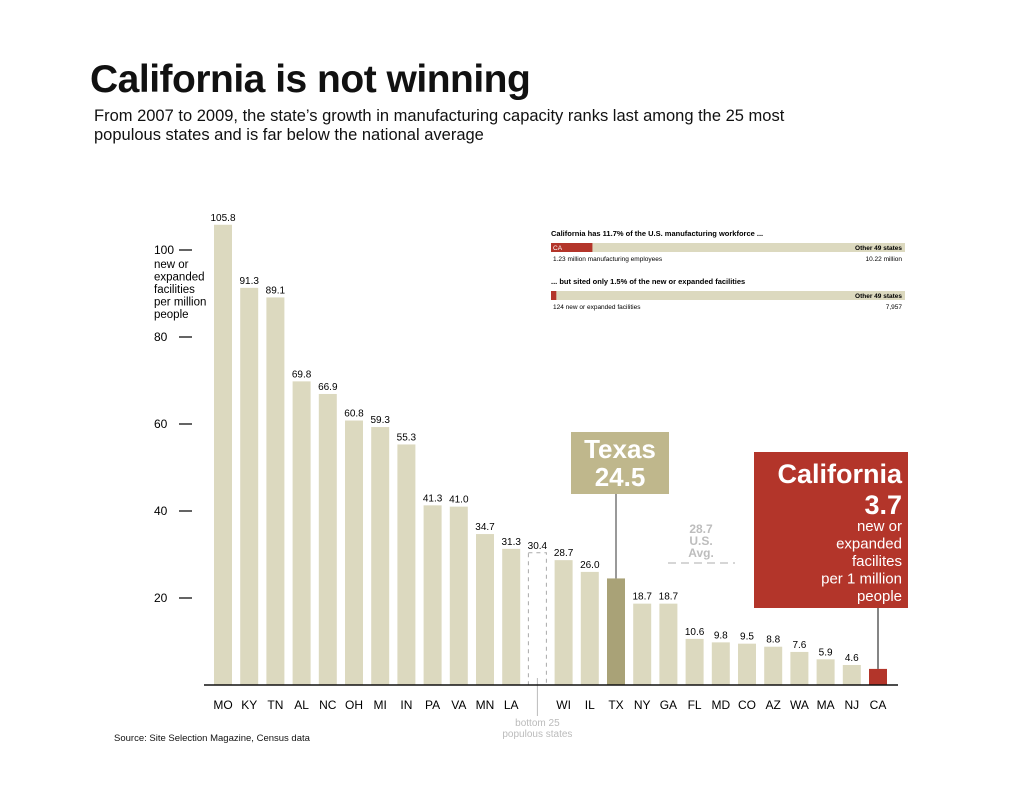  Describe the element at coordinates (511, 705) in the screenshot. I see `x-tick-label: LA` at that location.